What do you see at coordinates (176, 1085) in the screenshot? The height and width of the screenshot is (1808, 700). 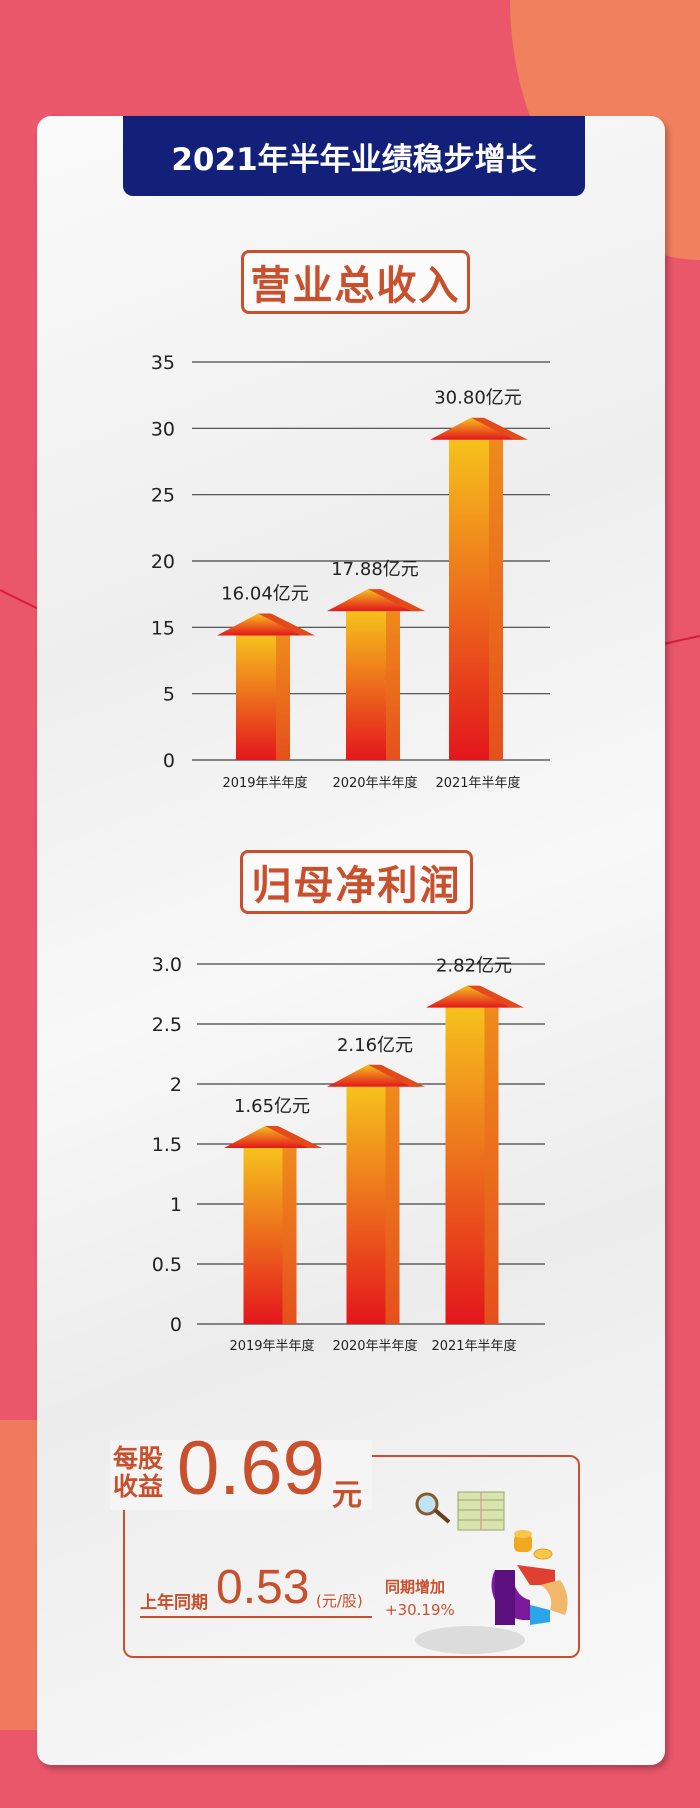 I see `y-tick-label: 2` at bounding box center [176, 1085].